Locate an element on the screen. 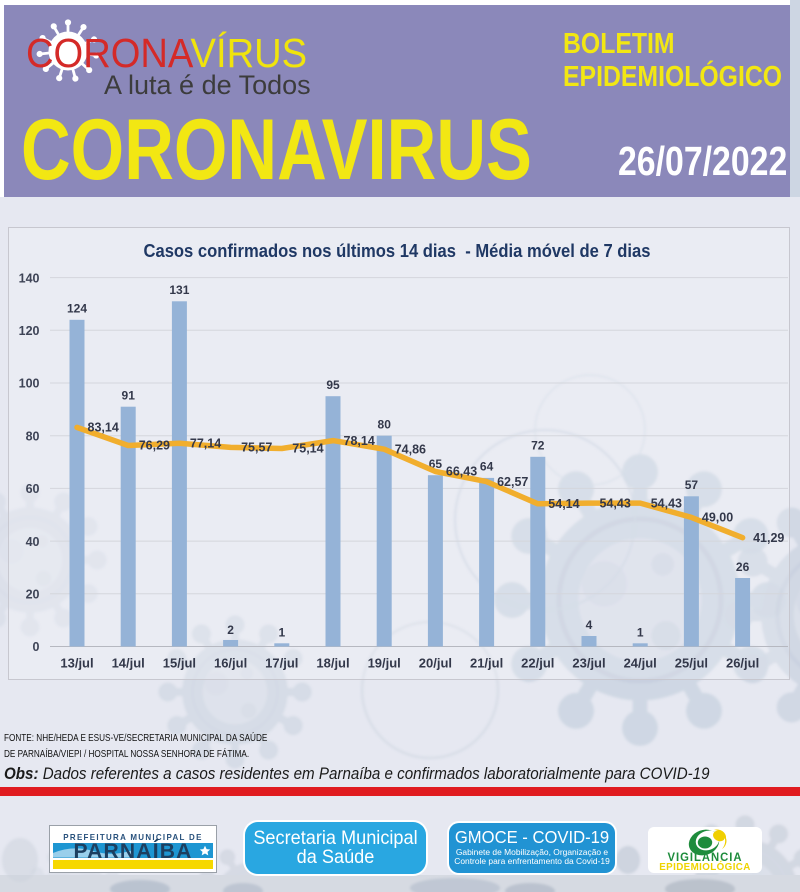 This screenshot has width=800, height=892. svg-text: 41,29 is located at coordinates (768, 538).